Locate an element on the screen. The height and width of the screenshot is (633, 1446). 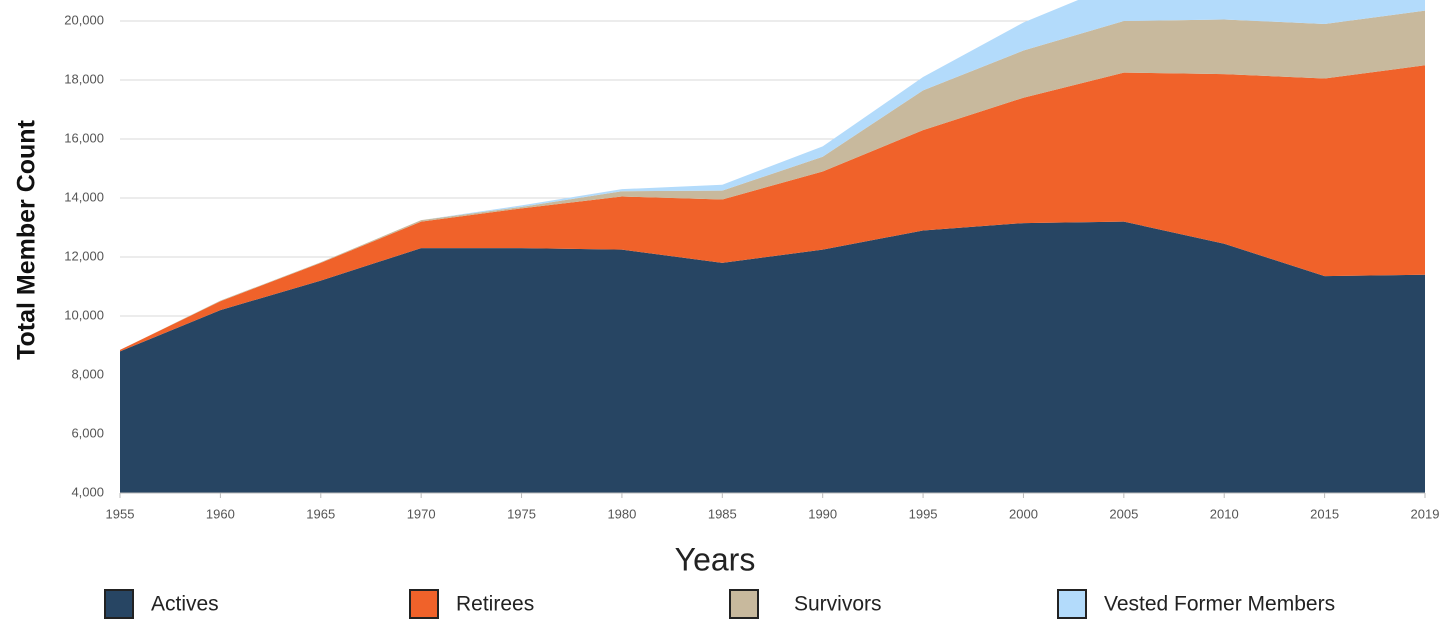
y-tick-label: 14,000 is located at coordinates (84, 196).